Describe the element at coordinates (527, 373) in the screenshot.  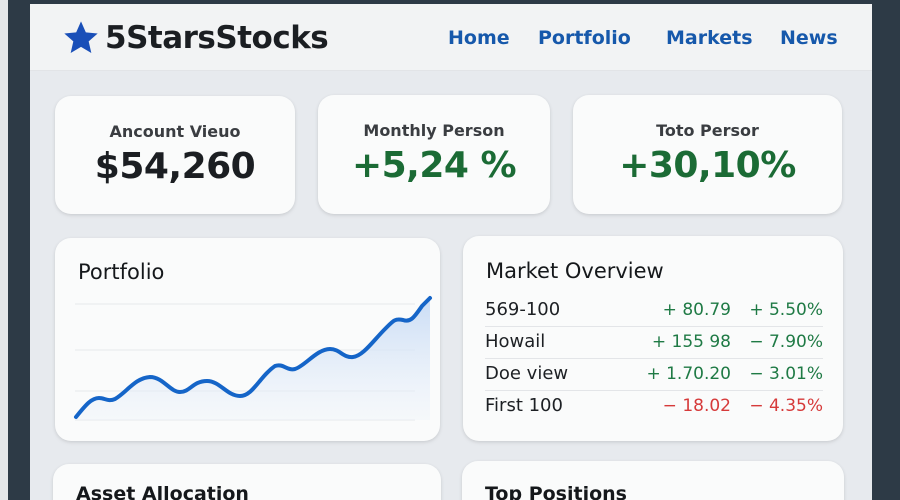
I see `market-name: Doe view` at that location.